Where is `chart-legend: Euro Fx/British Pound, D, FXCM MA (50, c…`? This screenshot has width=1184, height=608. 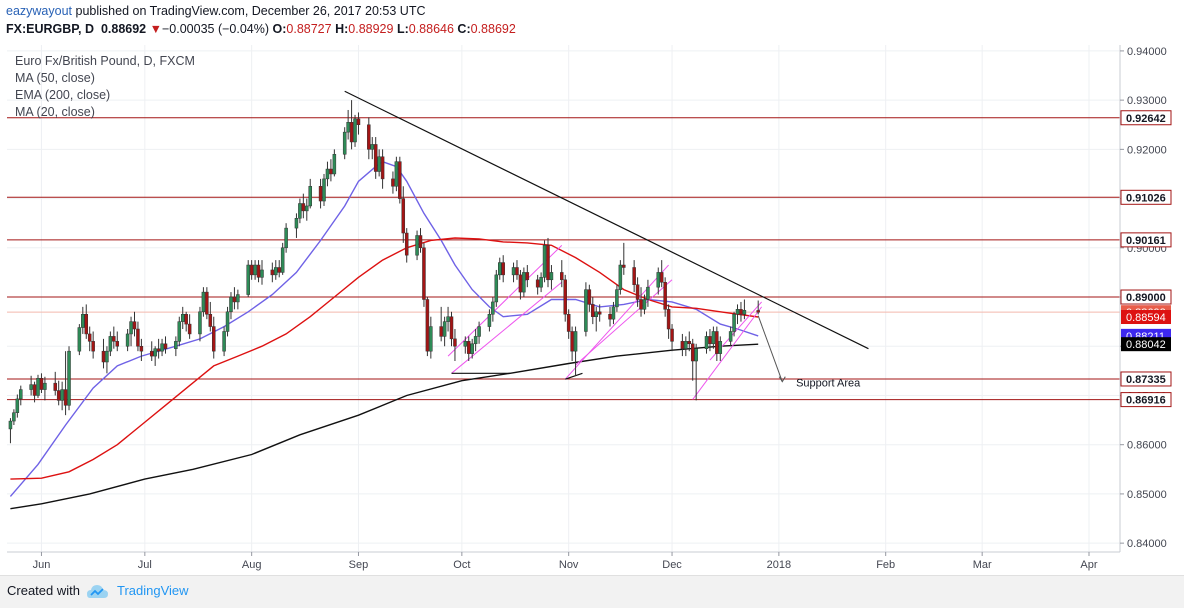
chart-legend: Euro Fx/British Pound, D, FXCM MA (50, c… is located at coordinates (105, 87).